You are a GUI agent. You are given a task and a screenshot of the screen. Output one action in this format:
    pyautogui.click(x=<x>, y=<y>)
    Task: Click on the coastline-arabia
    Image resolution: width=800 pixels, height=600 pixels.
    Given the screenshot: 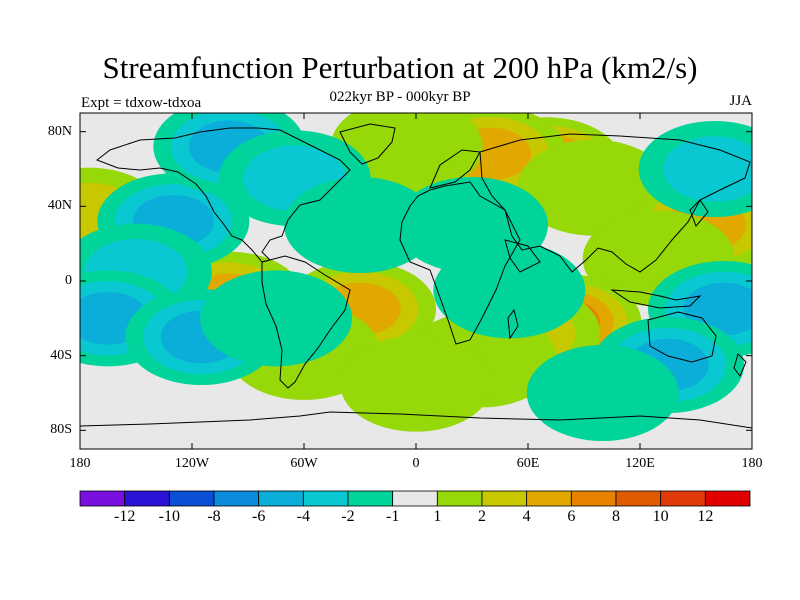 What is the action you would take?
    pyautogui.click(x=522, y=256)
    